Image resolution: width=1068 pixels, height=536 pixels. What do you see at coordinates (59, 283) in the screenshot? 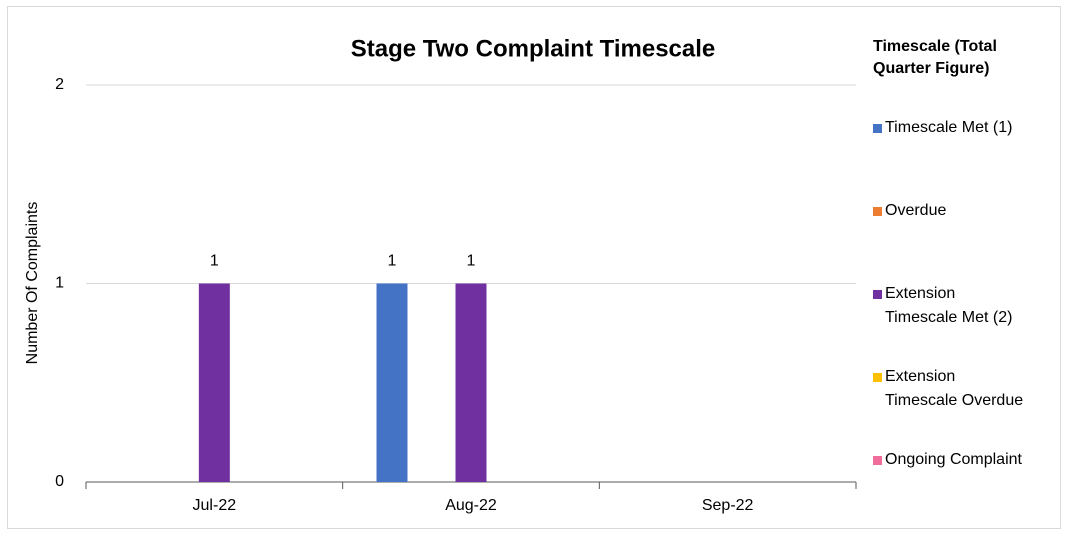
I see `y-tick-label: 1` at bounding box center [59, 283].